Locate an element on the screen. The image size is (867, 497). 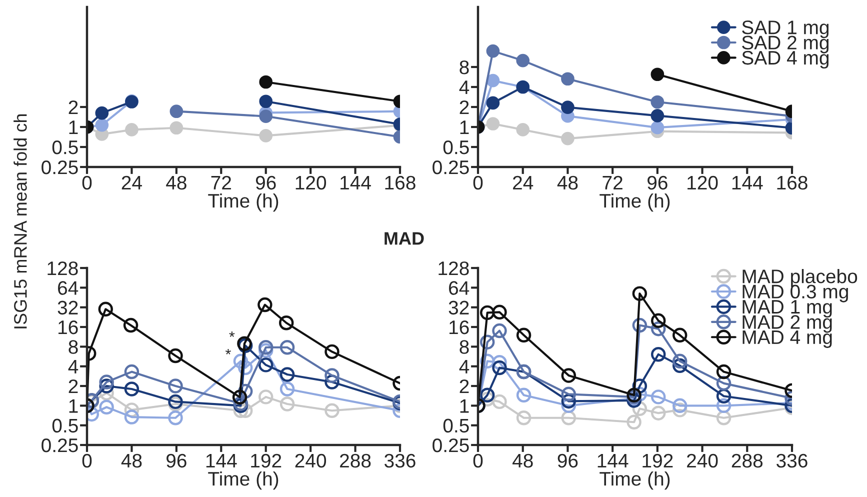
y-axis-title: ISG15 mRNA mean fold ch is located at coordinates (20, 221).